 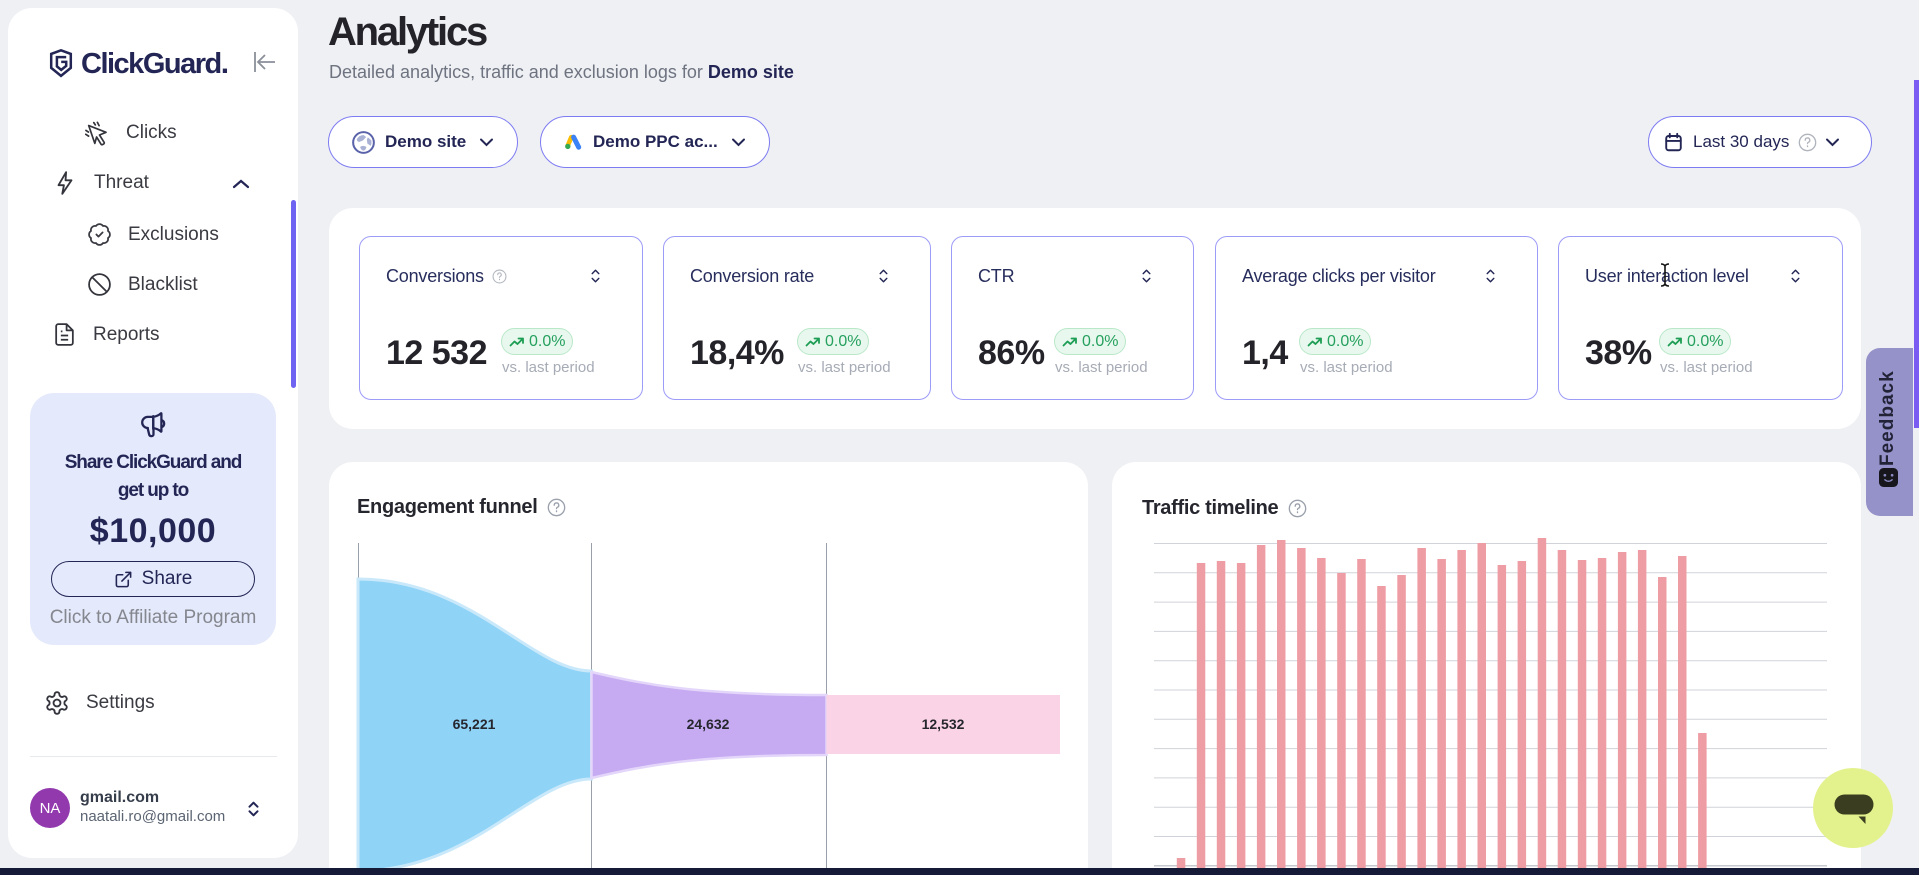 What do you see at coordinates (474, 724) in the screenshot?
I see `svg-text: 65,221` at bounding box center [474, 724].